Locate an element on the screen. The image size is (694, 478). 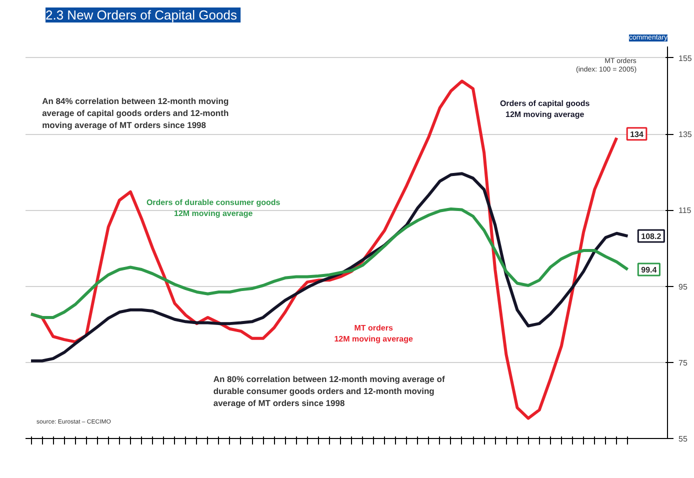
y-tick-label: 115 is located at coordinates (685, 211).